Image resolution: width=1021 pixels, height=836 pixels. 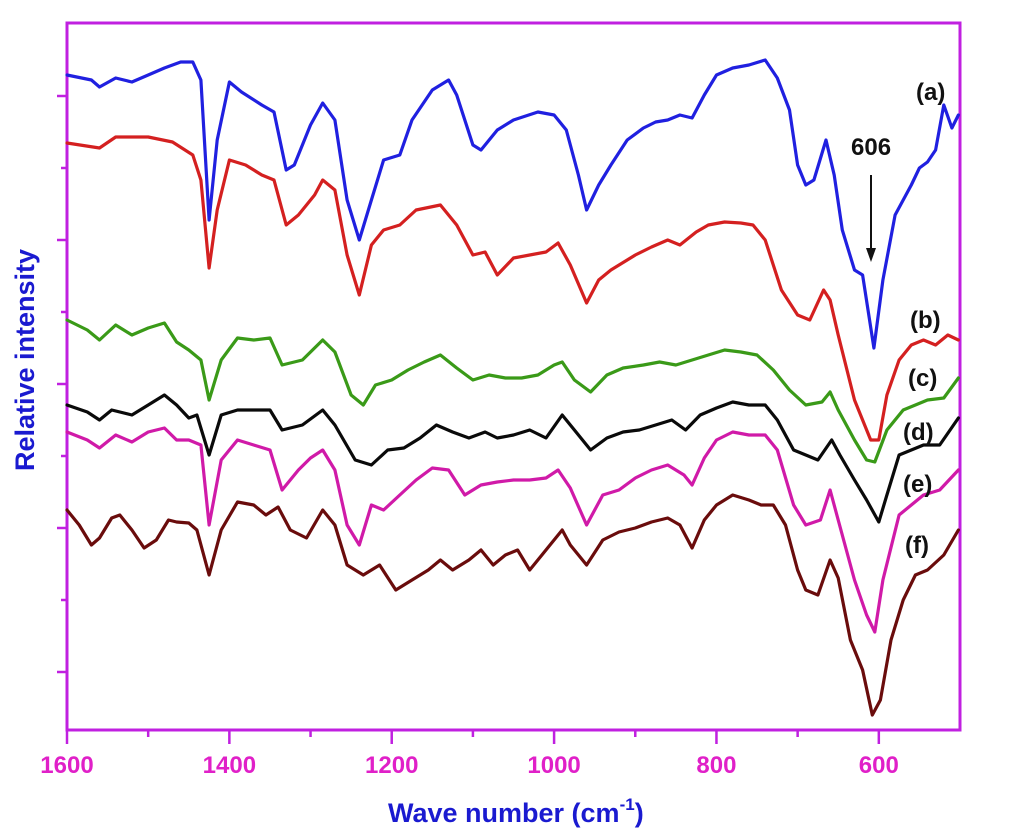 What do you see at coordinates (66, 765) in the screenshot?
I see `x-tick-label: 1600` at bounding box center [66, 765].